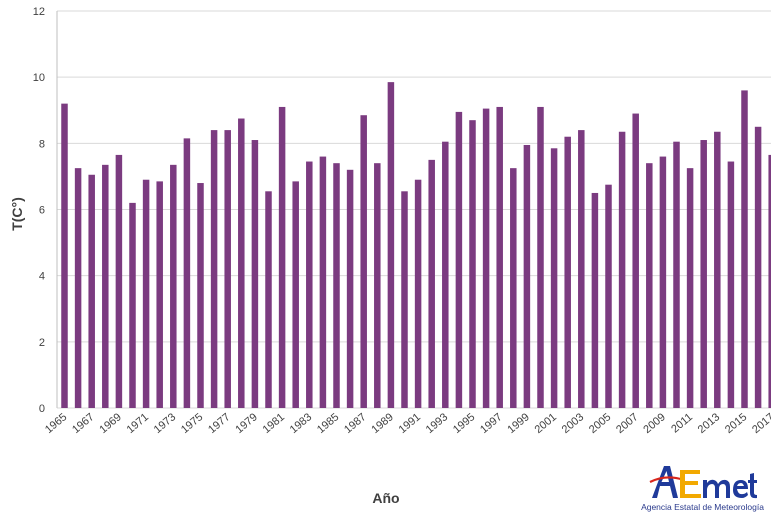 The image size is (771, 519). Describe the element at coordinates (246, 423) in the screenshot. I see `x-tick-label: 1979` at that location.